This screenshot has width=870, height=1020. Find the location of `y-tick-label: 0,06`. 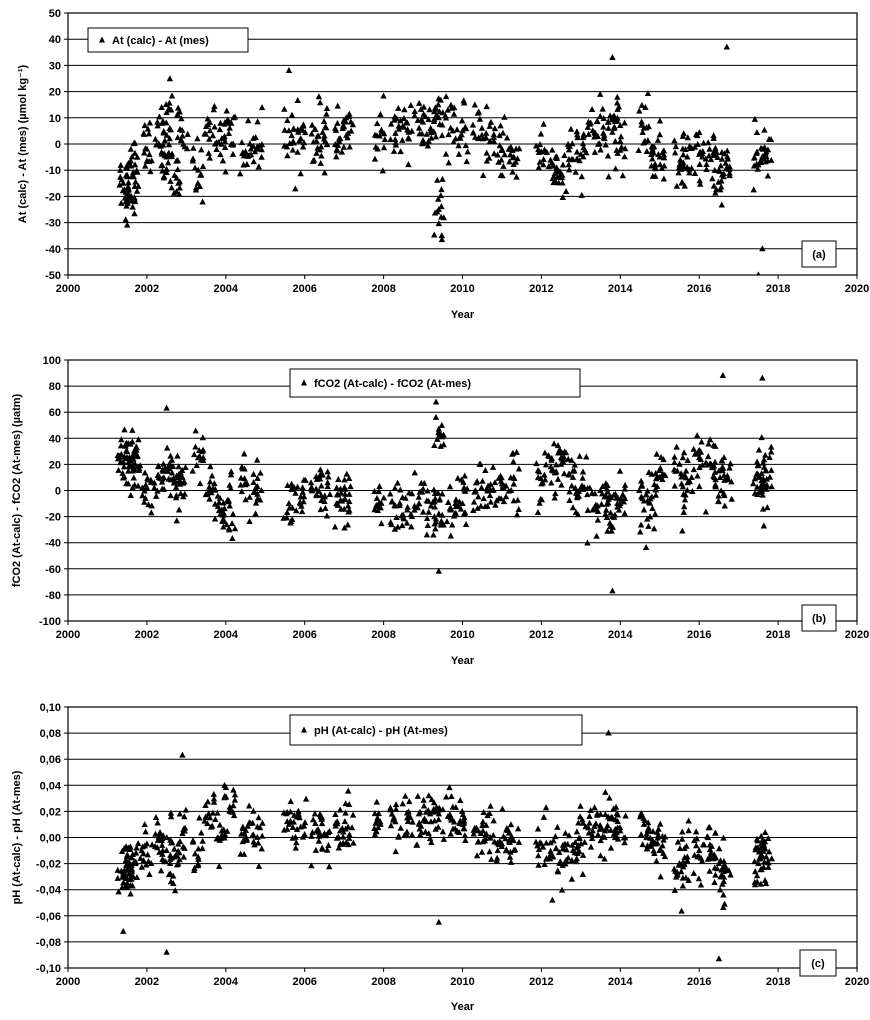

y-tick-label: 0,06 is located at coordinates (50, 760).